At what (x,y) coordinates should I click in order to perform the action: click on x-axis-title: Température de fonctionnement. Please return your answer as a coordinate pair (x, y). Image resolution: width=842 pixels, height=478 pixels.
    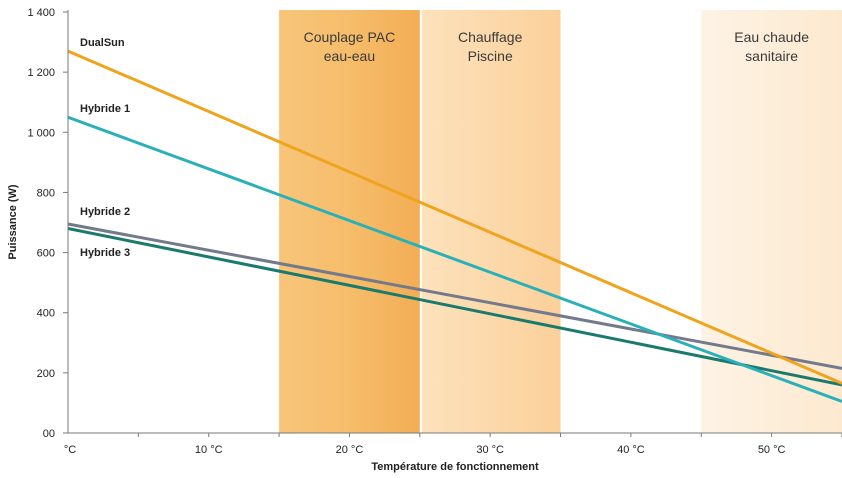
    Looking at the image, I should click on (455, 467).